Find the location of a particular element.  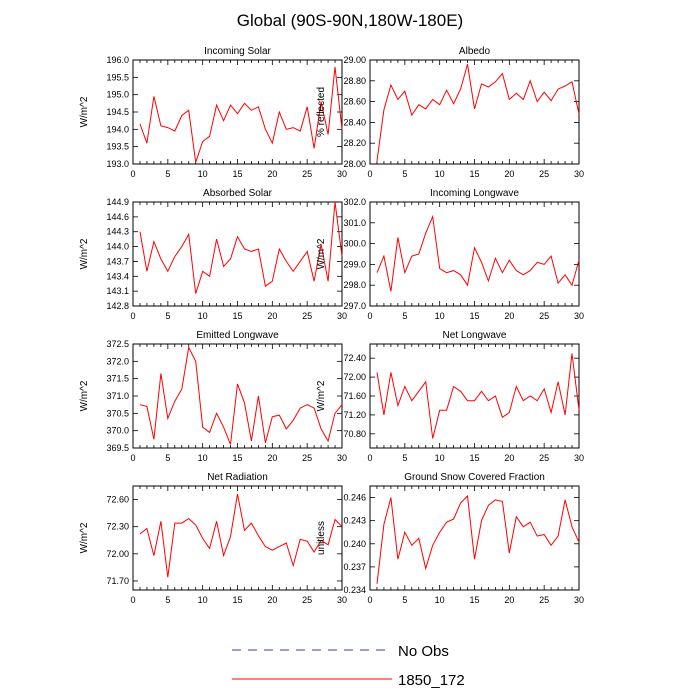

y-tick-label: 372.0 is located at coordinates (117, 361).